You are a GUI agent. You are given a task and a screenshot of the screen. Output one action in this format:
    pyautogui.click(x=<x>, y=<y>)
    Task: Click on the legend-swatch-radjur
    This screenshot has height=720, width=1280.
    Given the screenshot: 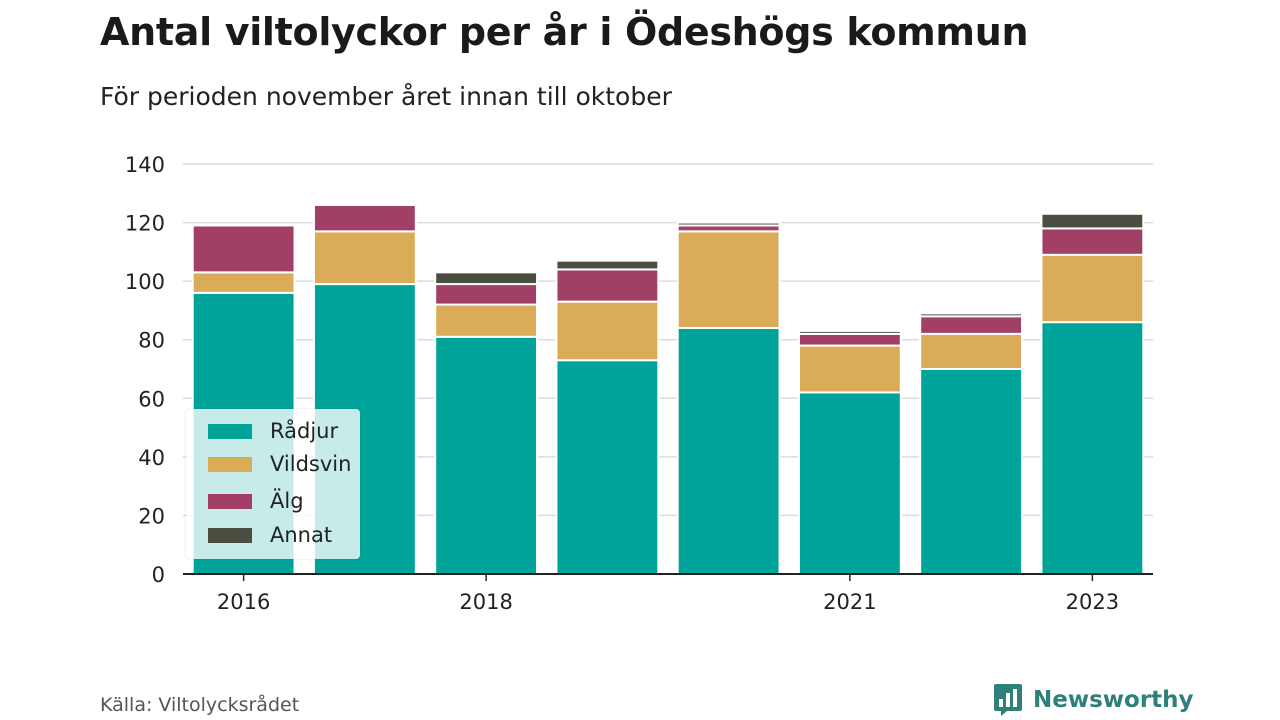 What is the action you would take?
    pyautogui.click(x=230, y=431)
    